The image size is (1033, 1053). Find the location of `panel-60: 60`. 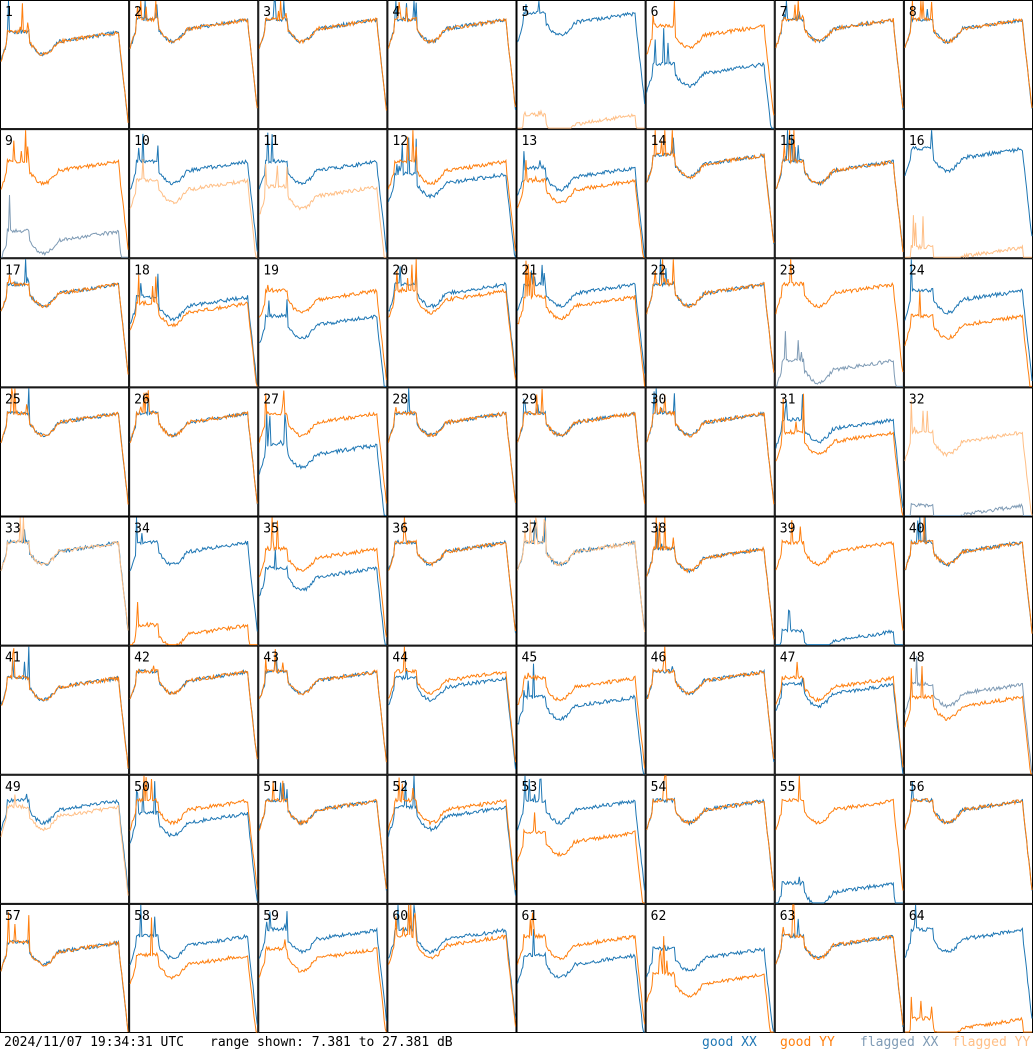

panel-60: 60 is located at coordinates (452, 968).